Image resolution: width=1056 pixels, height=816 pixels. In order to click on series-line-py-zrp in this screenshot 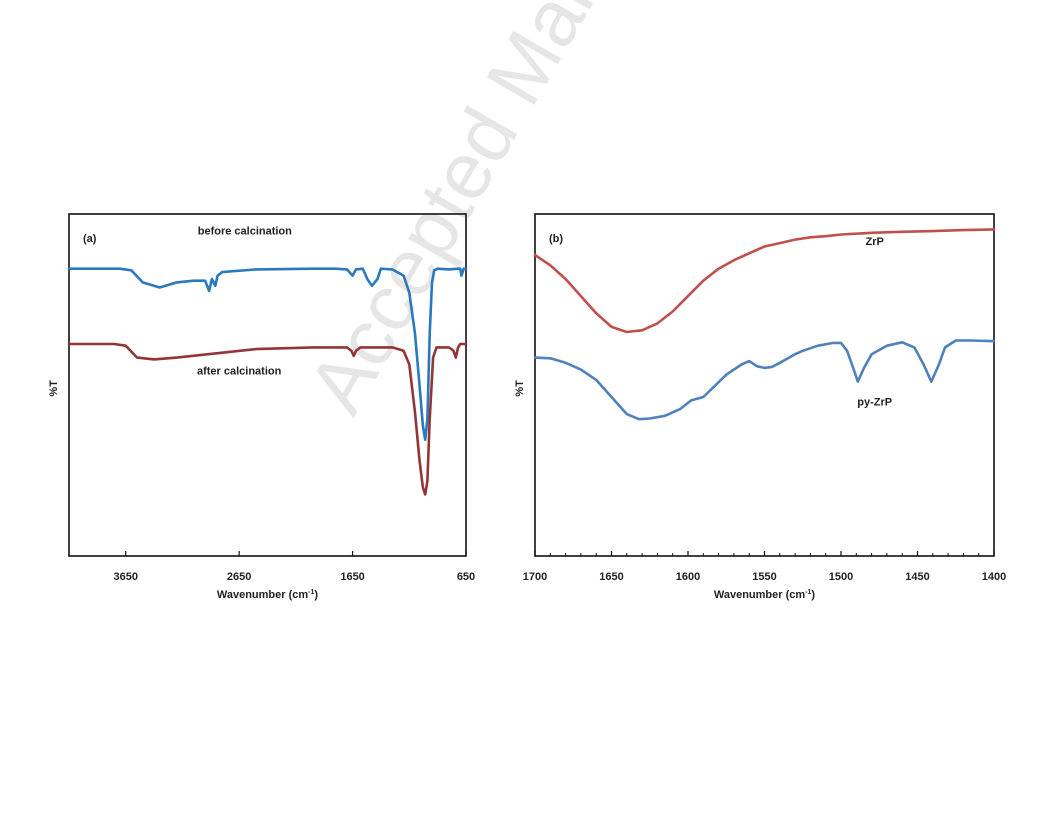, I will do `click(764, 380)`.